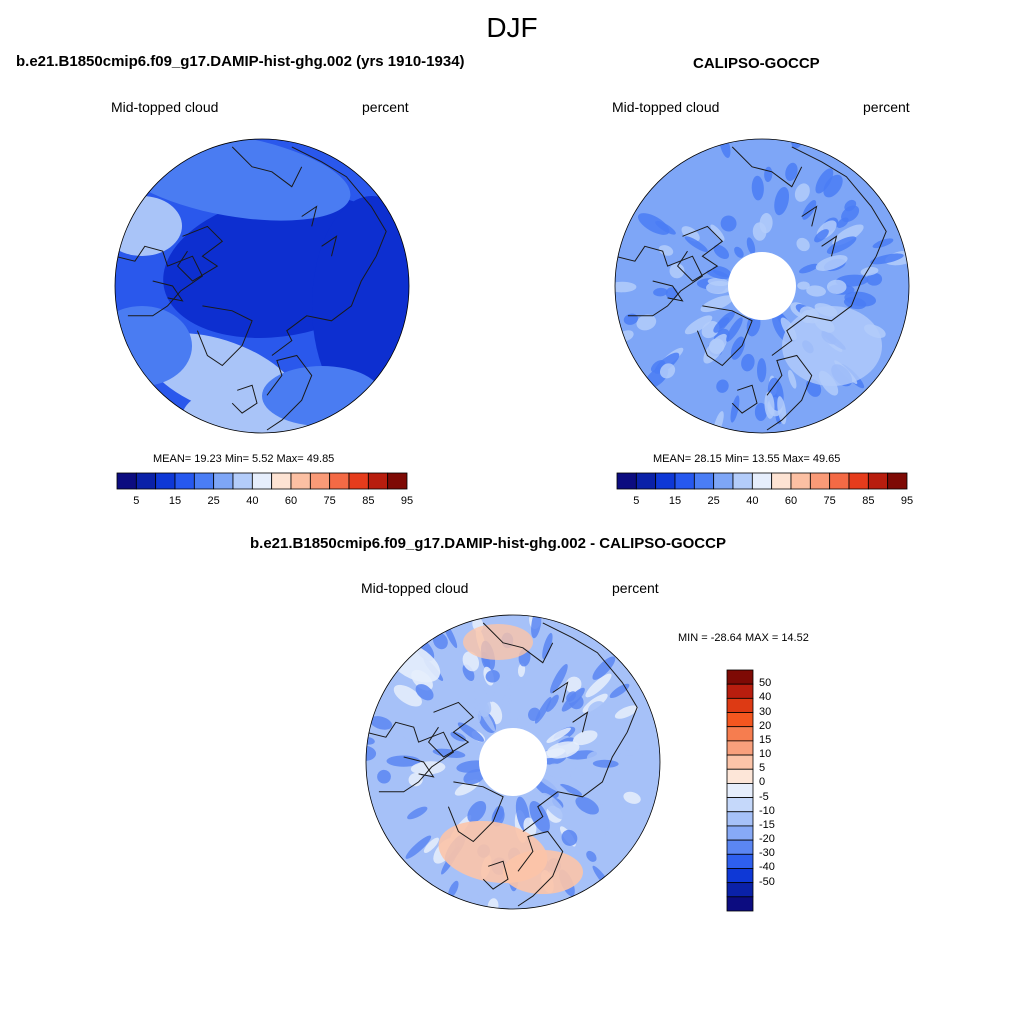  What do you see at coordinates (765, 711) in the screenshot?
I see `colorbar-tick-label: 30` at bounding box center [765, 711].